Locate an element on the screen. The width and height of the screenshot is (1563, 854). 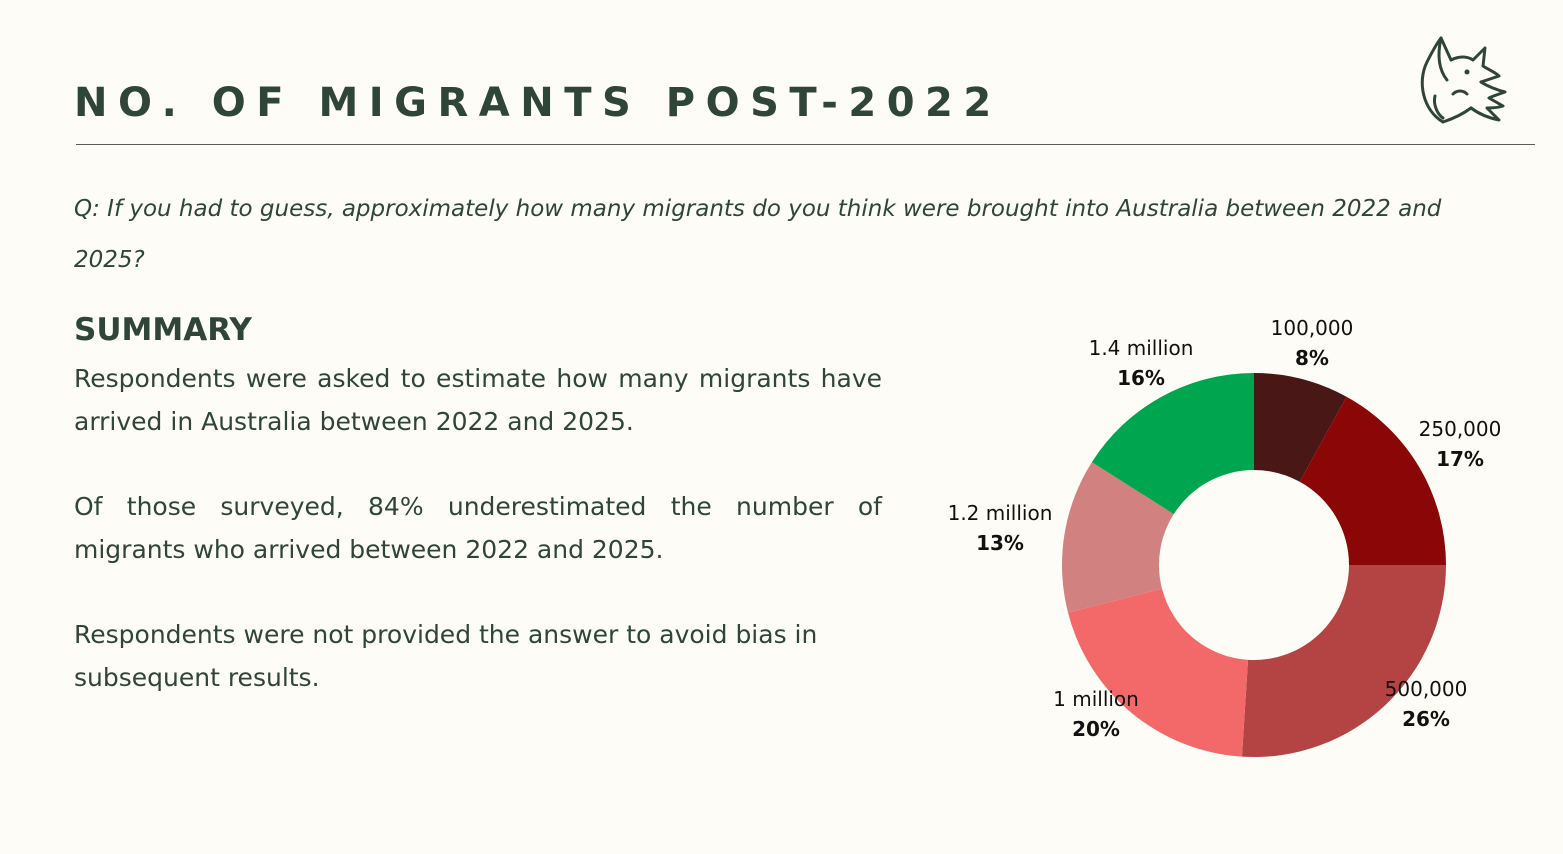
fox-icon is located at coordinates (1463, 80).